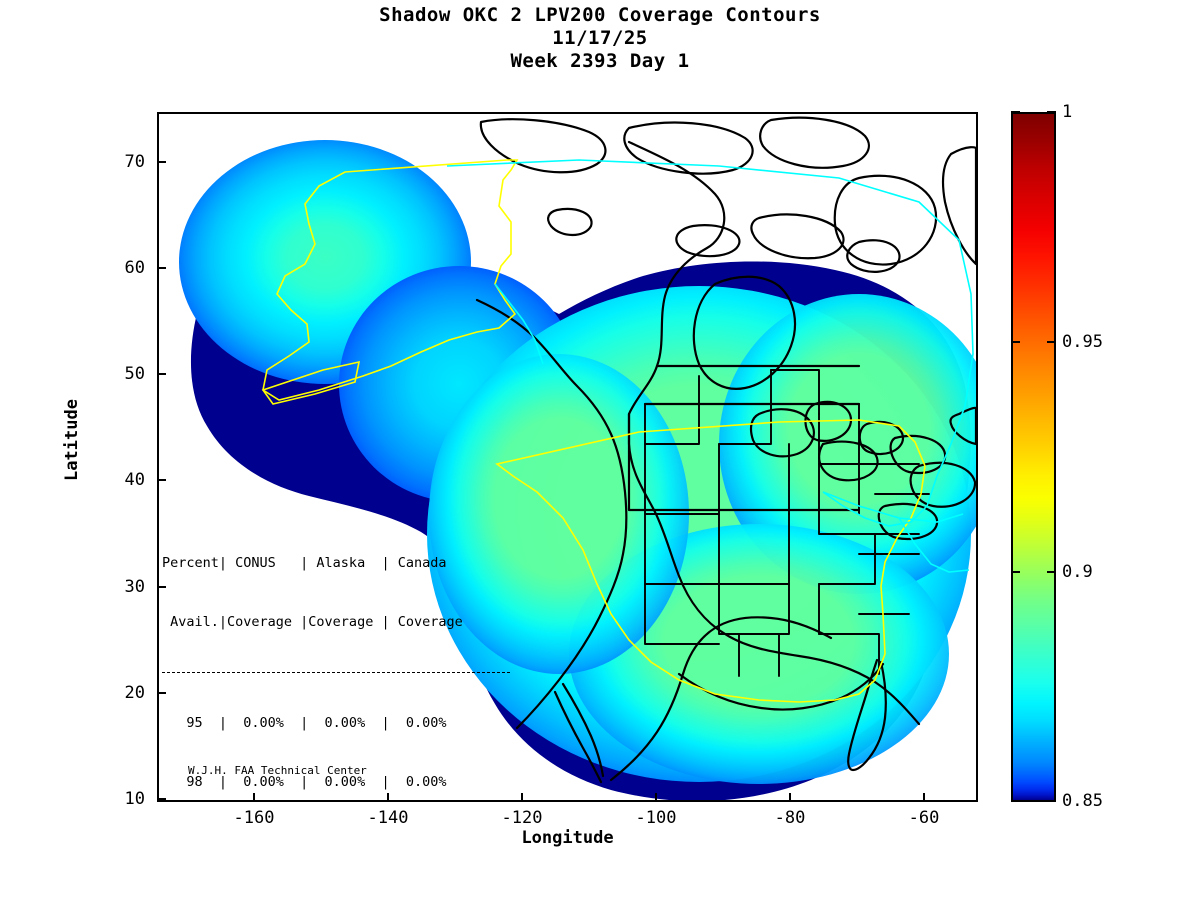 This screenshot has width=1200, height=900. Describe the element at coordinates (934, 545) in the screenshot. I see `canada-fir-southeast` at that location.